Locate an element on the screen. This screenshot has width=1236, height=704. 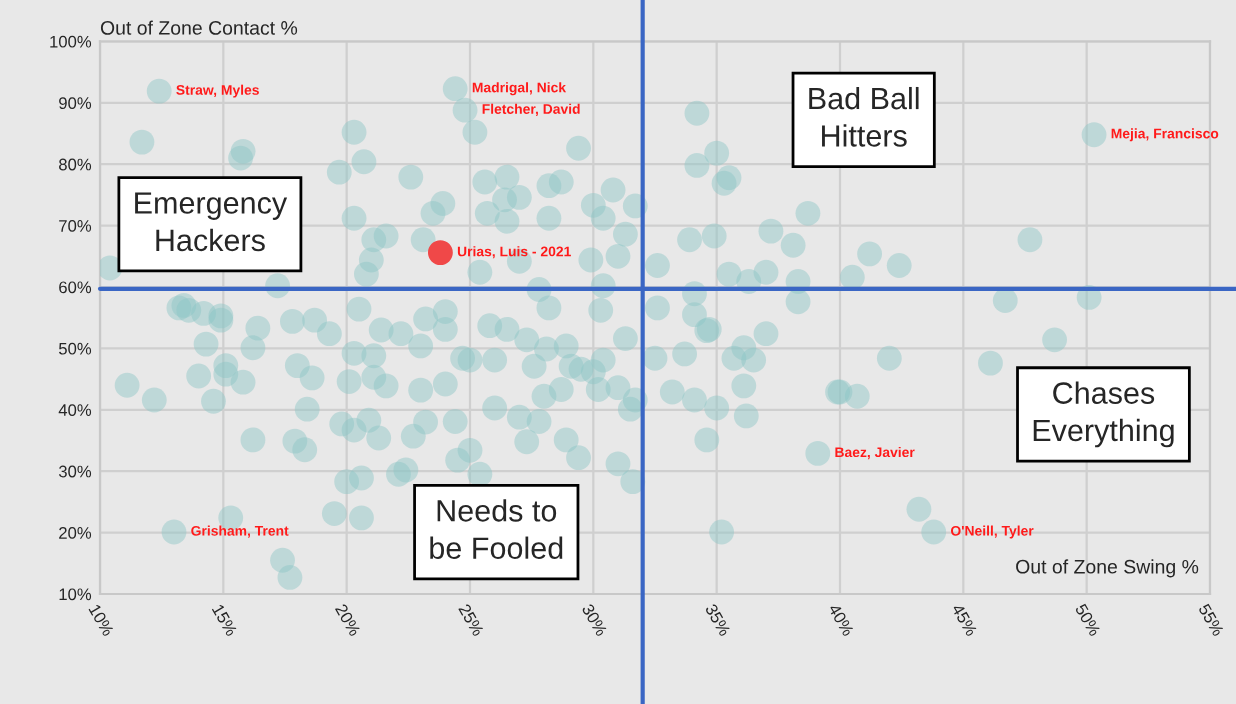
y-axis-title: Out of Zone Contact % is located at coordinates (199, 27).